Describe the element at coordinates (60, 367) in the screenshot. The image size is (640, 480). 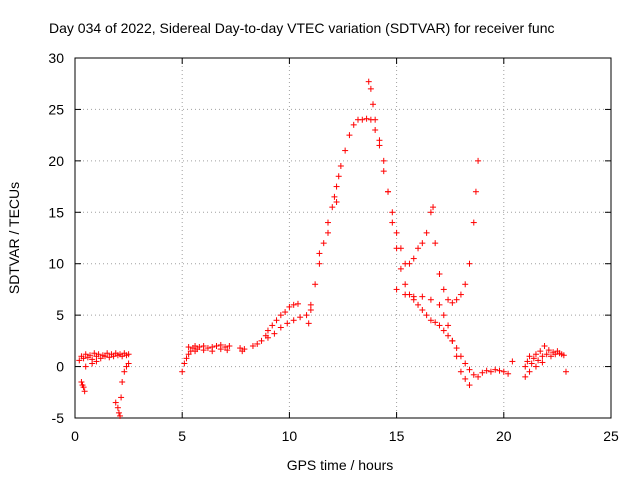
I see `y-tick-label: 0` at that location.